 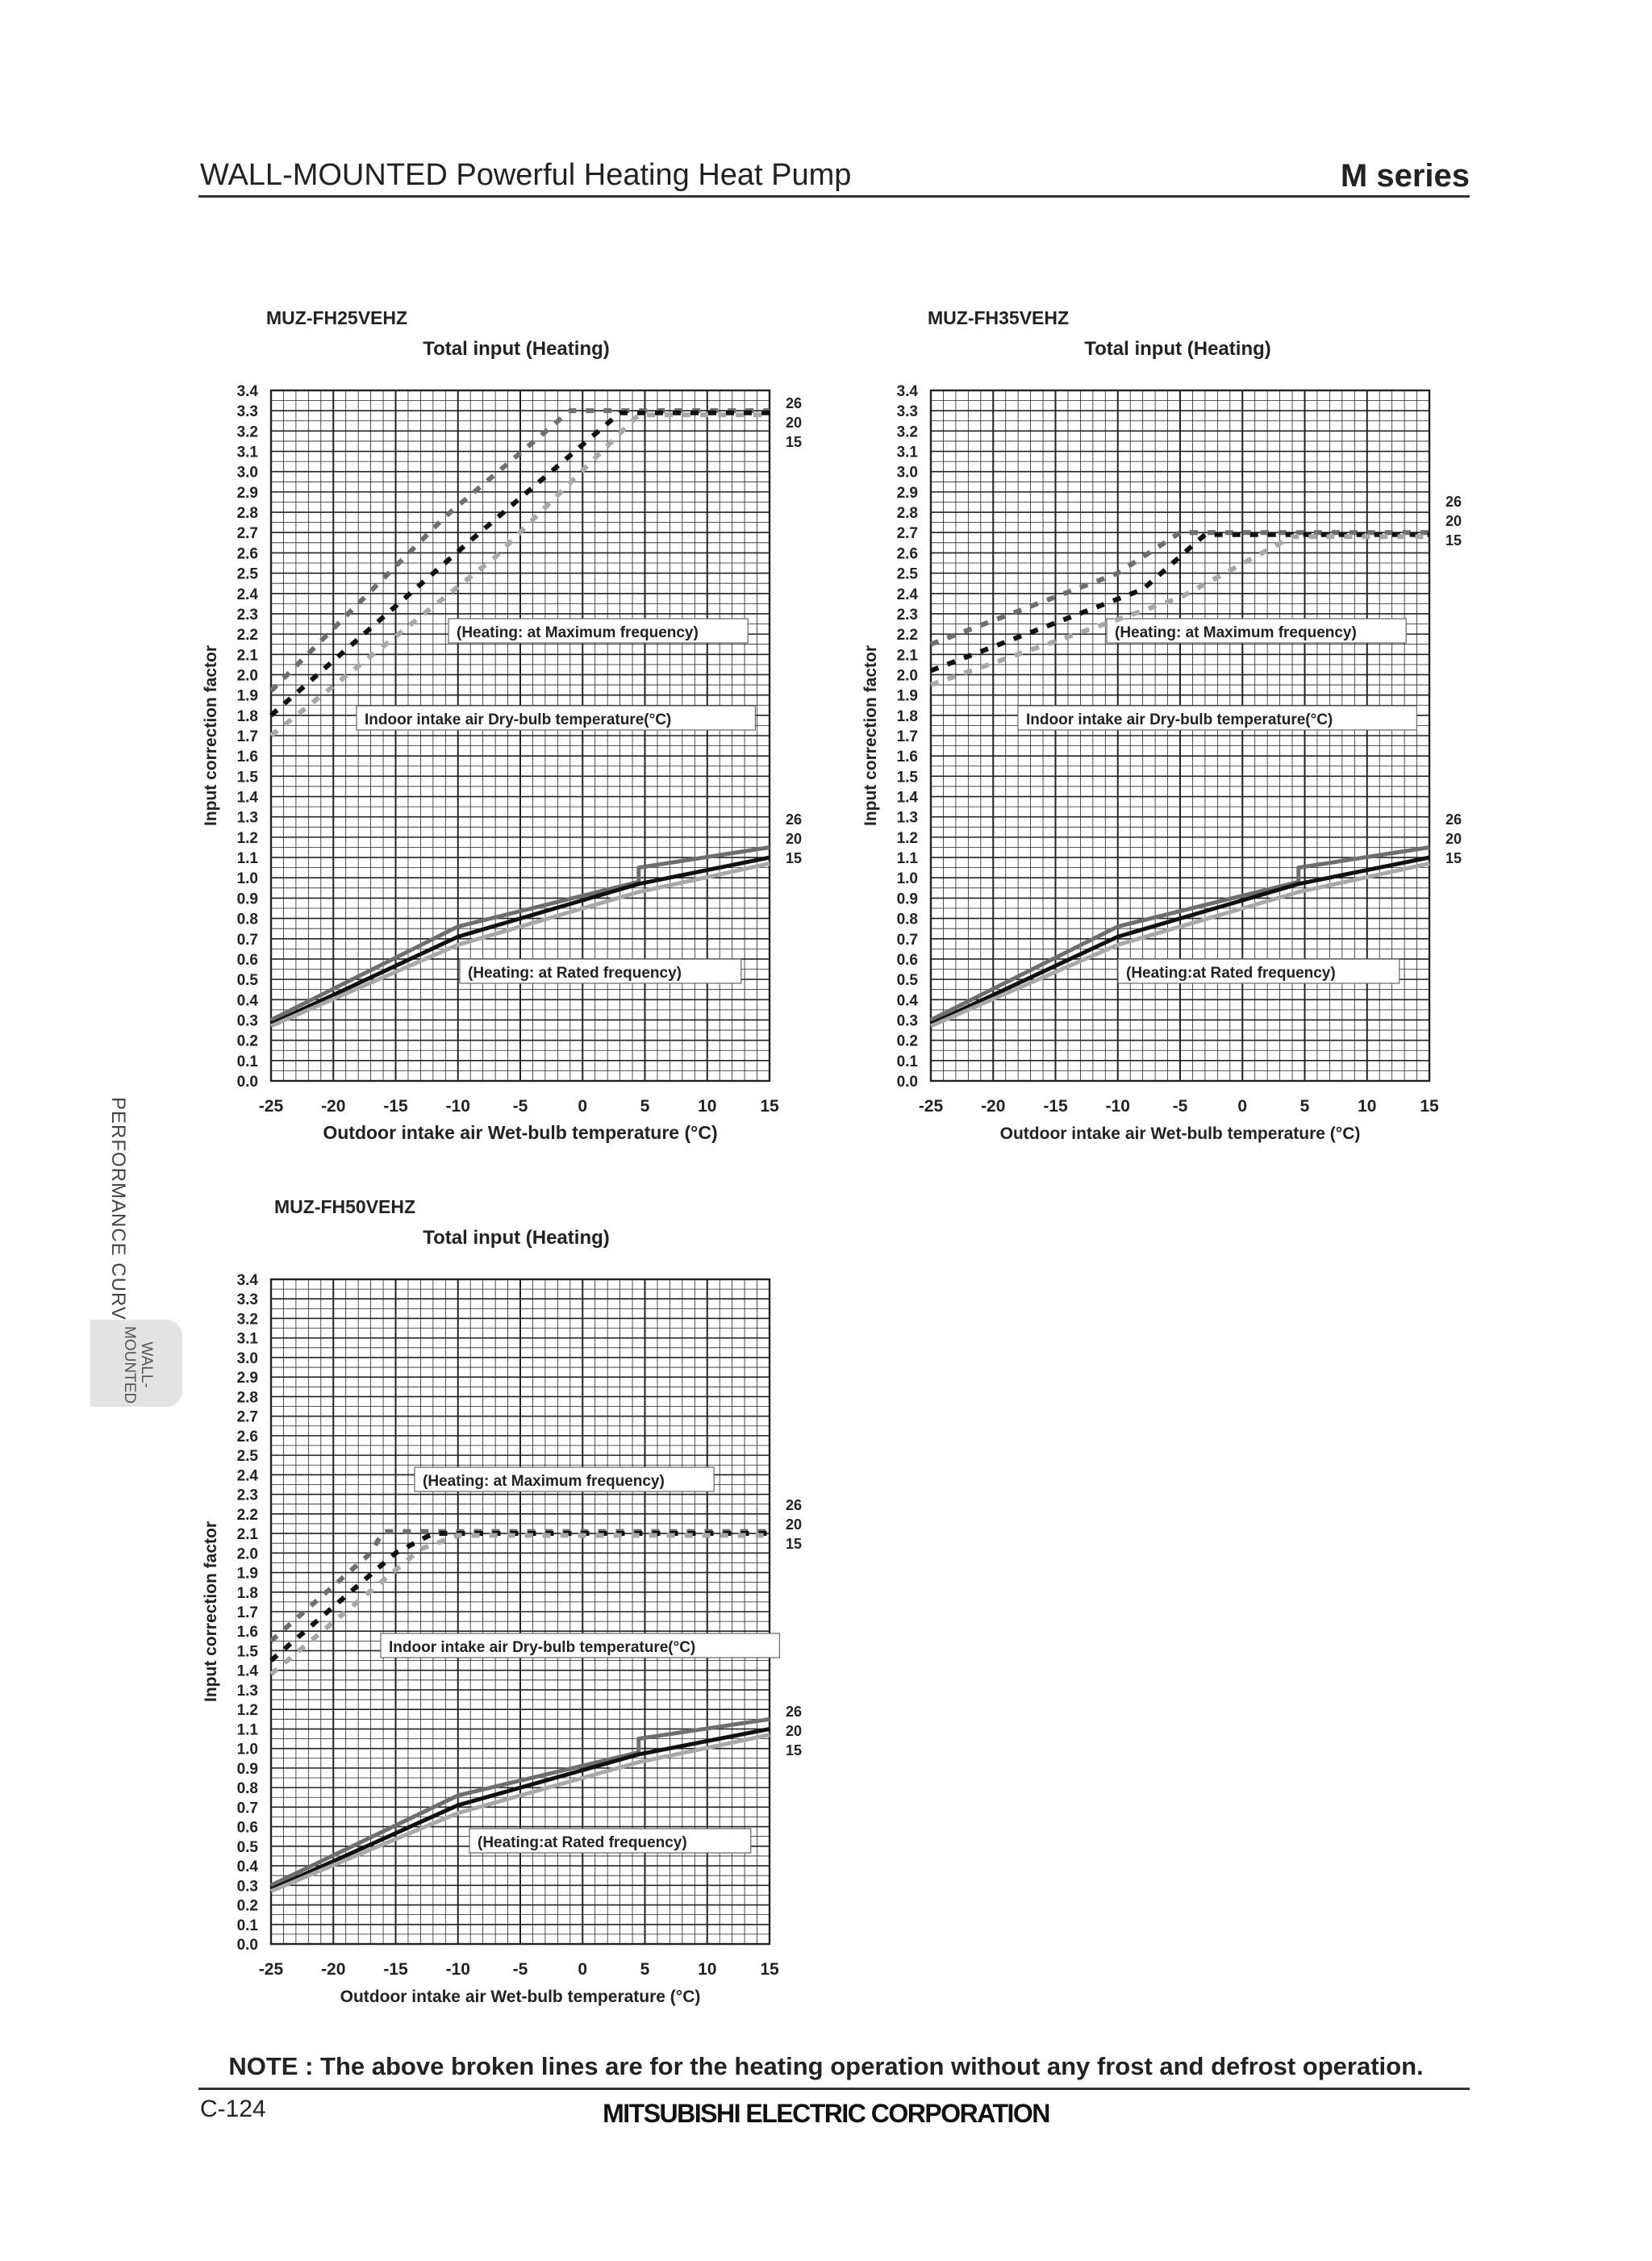 I want to click on page-header-title: WALL-MOUNTED Powerful Heating Heat Pump, so click(x=526, y=175).